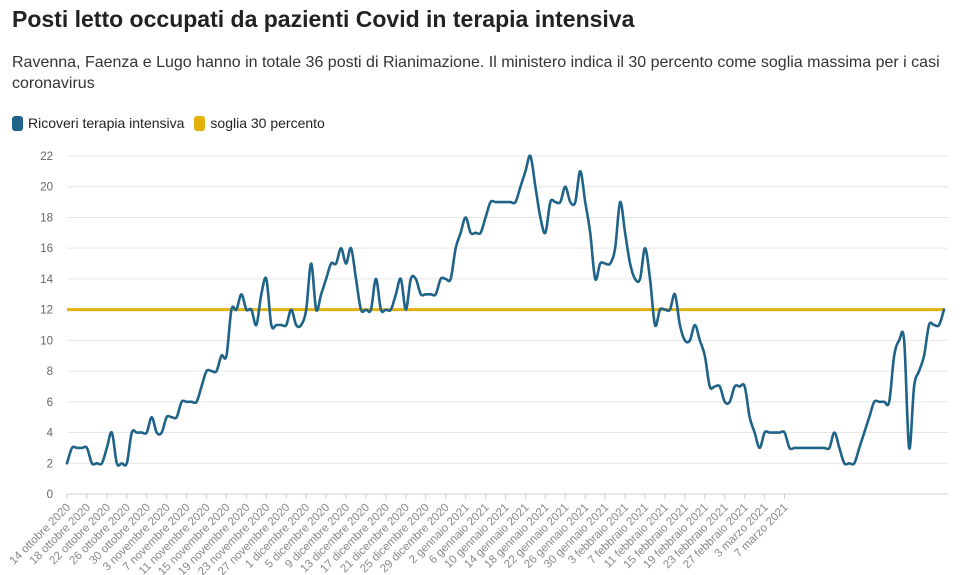  Describe the element at coordinates (98, 123) in the screenshot. I see `legend-item-ricoveri: Ricoveri terapia intensiva` at that location.